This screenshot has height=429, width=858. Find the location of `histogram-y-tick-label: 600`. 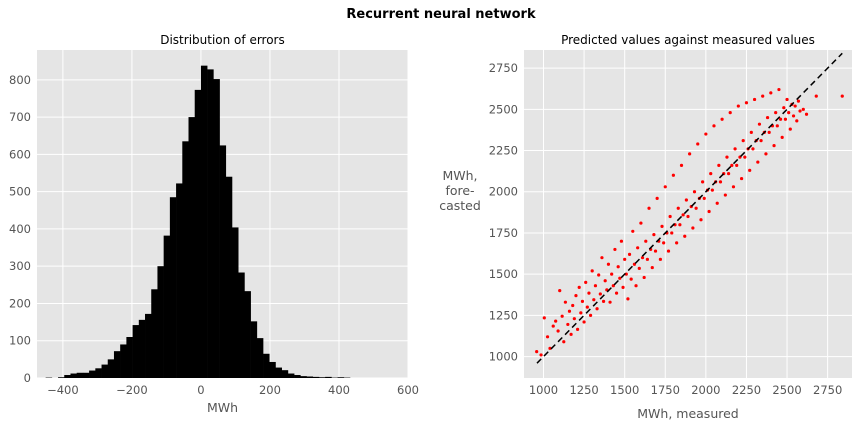

histogram-y-tick-label: 600 is located at coordinates (20, 154).